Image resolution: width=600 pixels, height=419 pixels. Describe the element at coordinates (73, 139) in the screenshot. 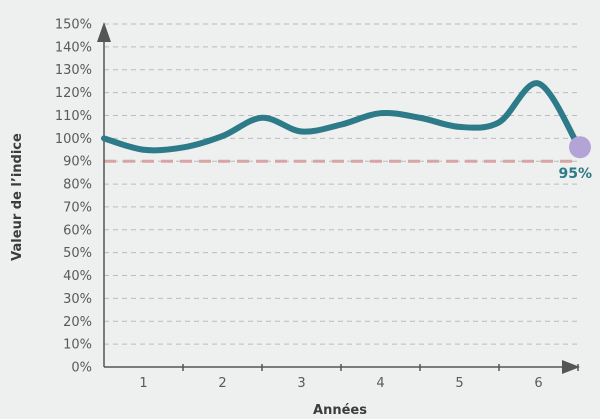

I see `y-tick-label: 100%` at that location.